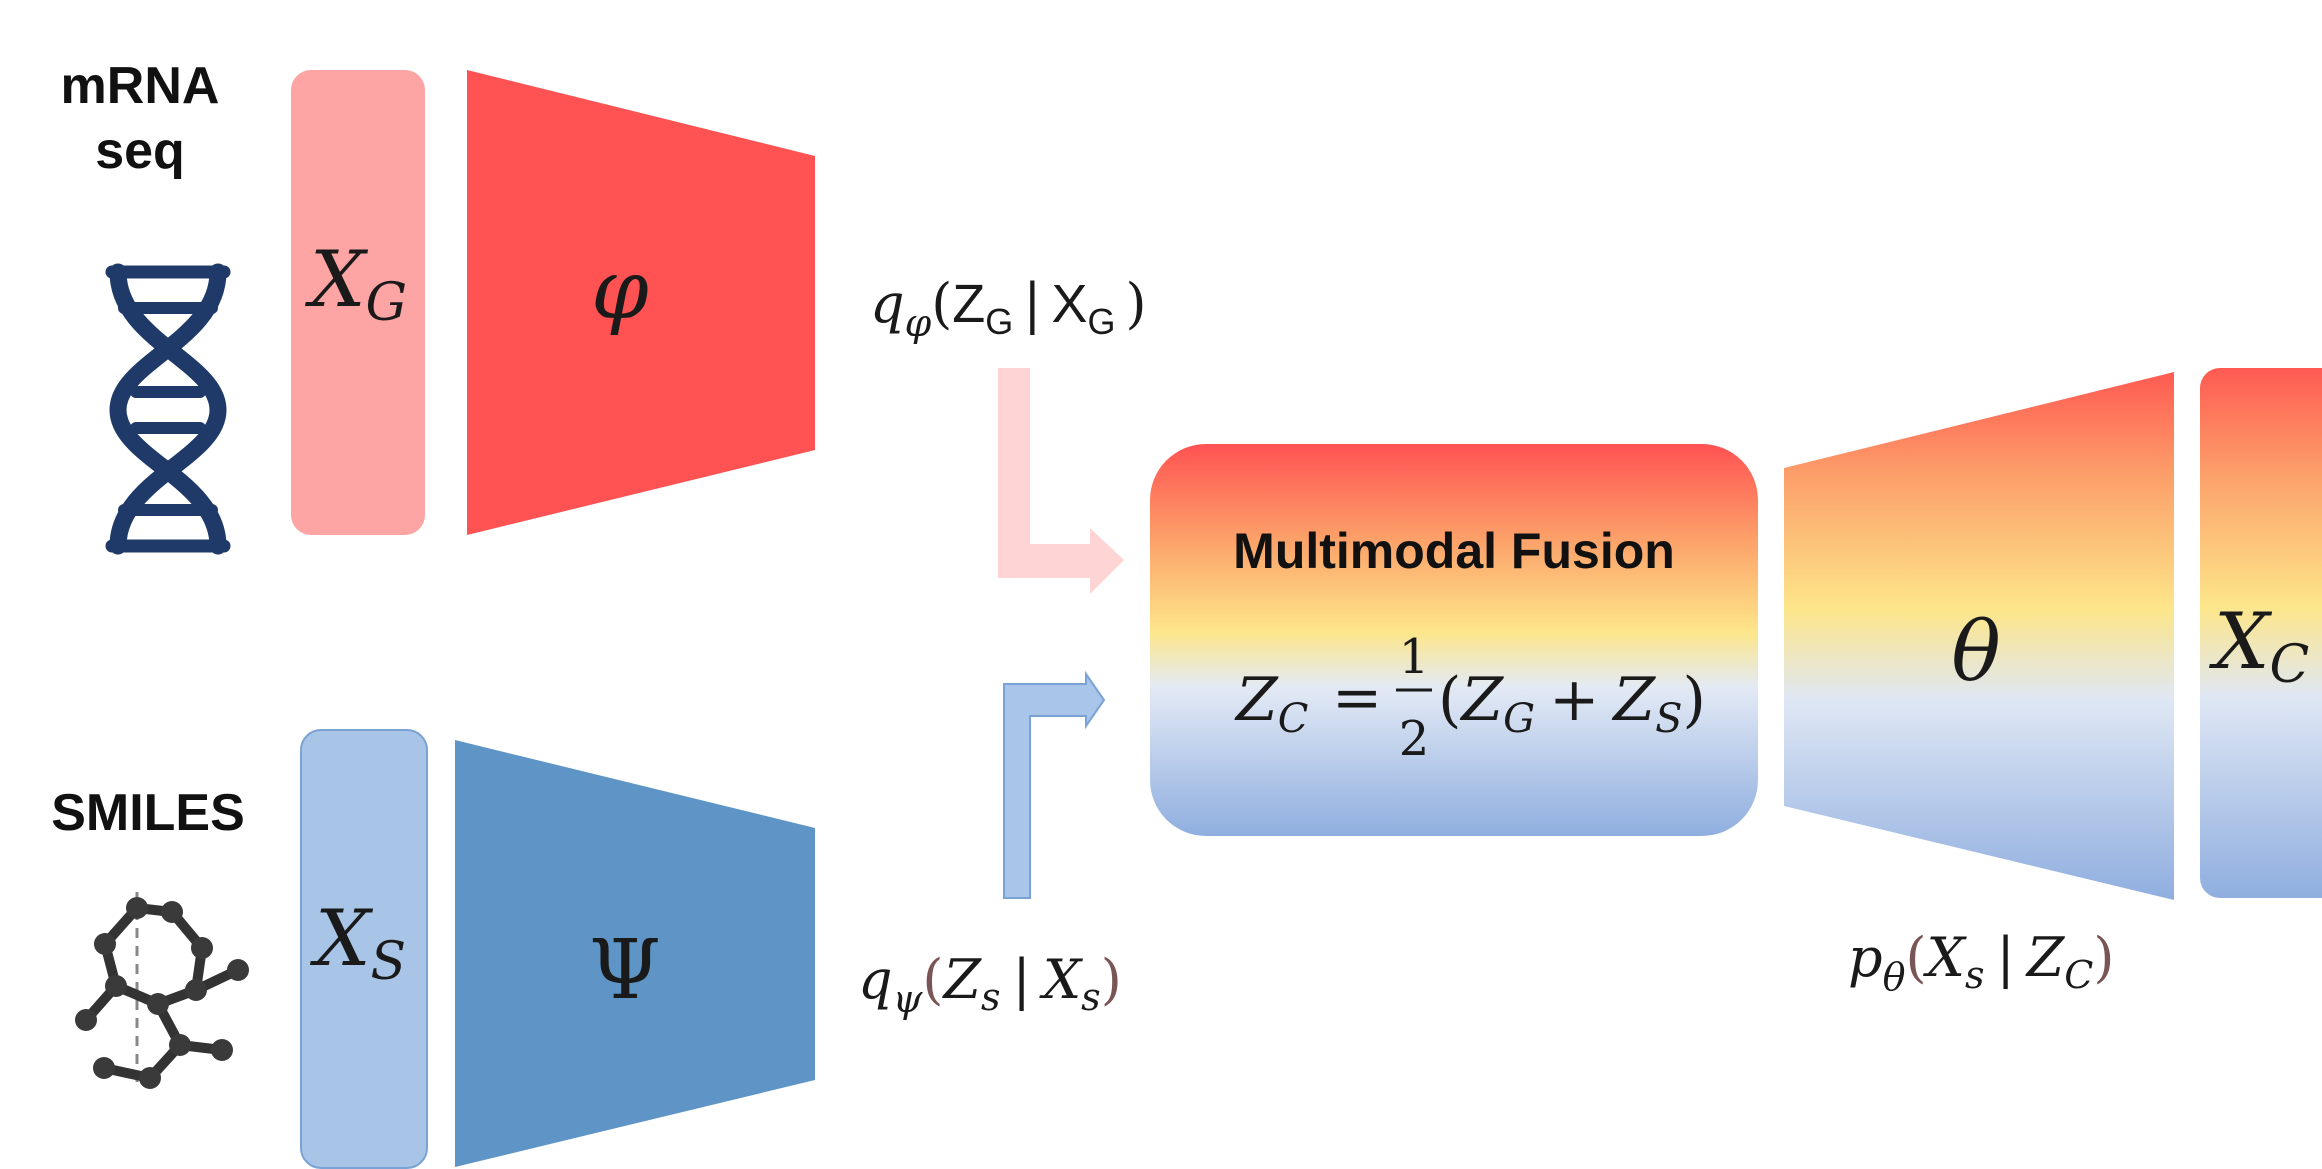 This screenshot has height=1169, width=2322. Describe the element at coordinates (1414, 739) in the screenshot. I see `svg-text: 2` at that location.